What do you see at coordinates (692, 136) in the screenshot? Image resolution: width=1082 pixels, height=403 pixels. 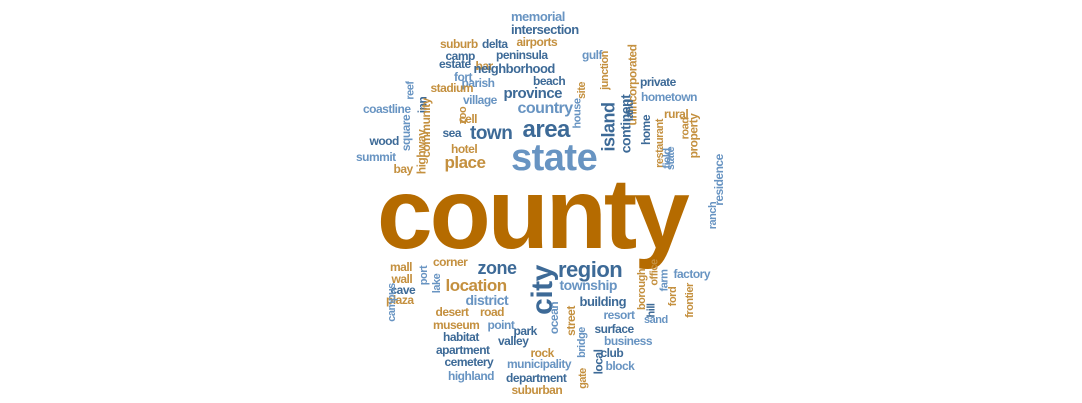 I see `cloud-word: property` at bounding box center [692, 136].